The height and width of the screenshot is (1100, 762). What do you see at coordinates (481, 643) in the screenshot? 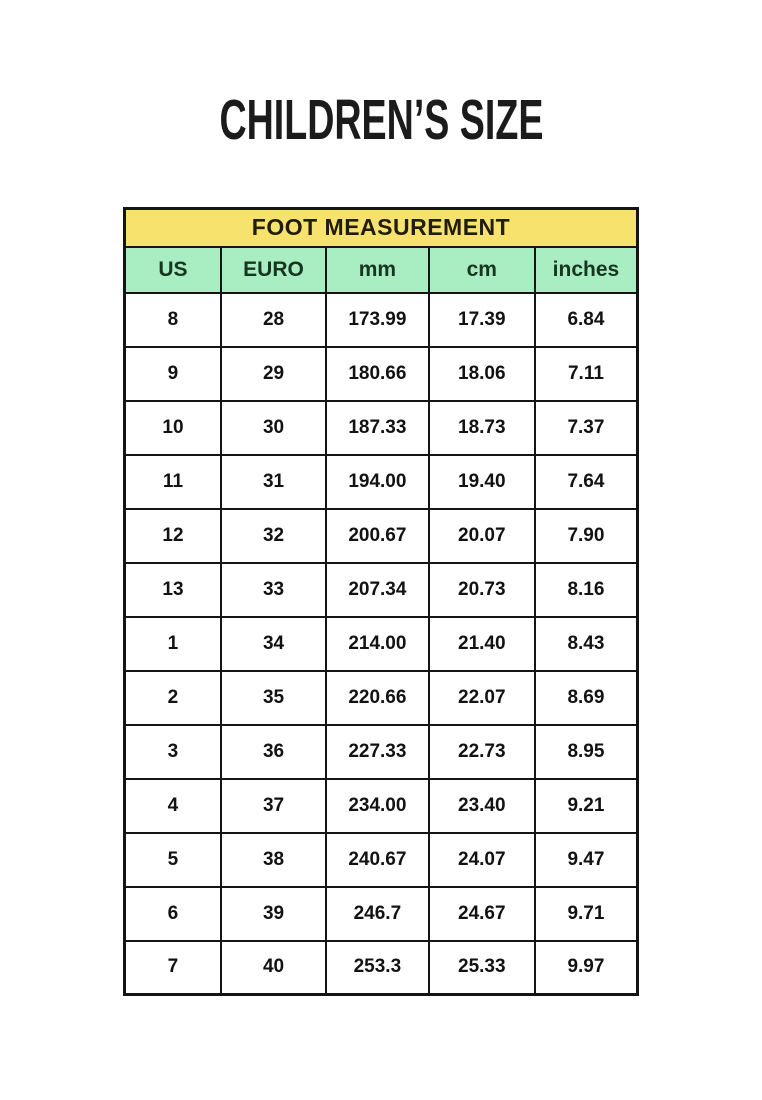
I see `table-cell: 21.40` at bounding box center [481, 643].